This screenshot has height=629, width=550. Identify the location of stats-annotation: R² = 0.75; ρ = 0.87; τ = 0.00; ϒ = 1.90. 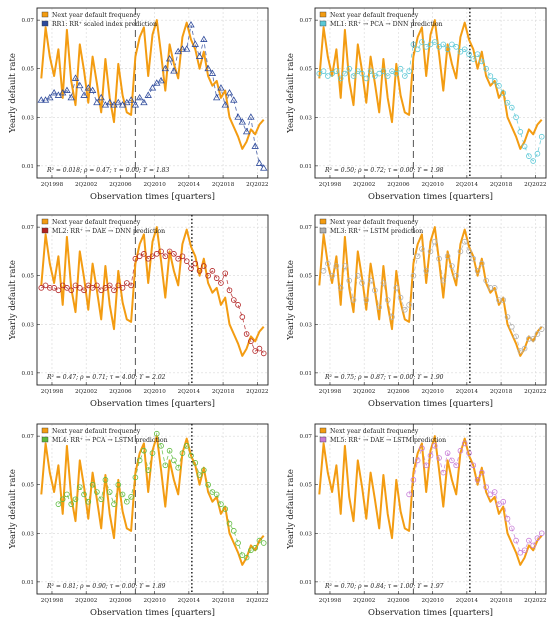
(384, 377).